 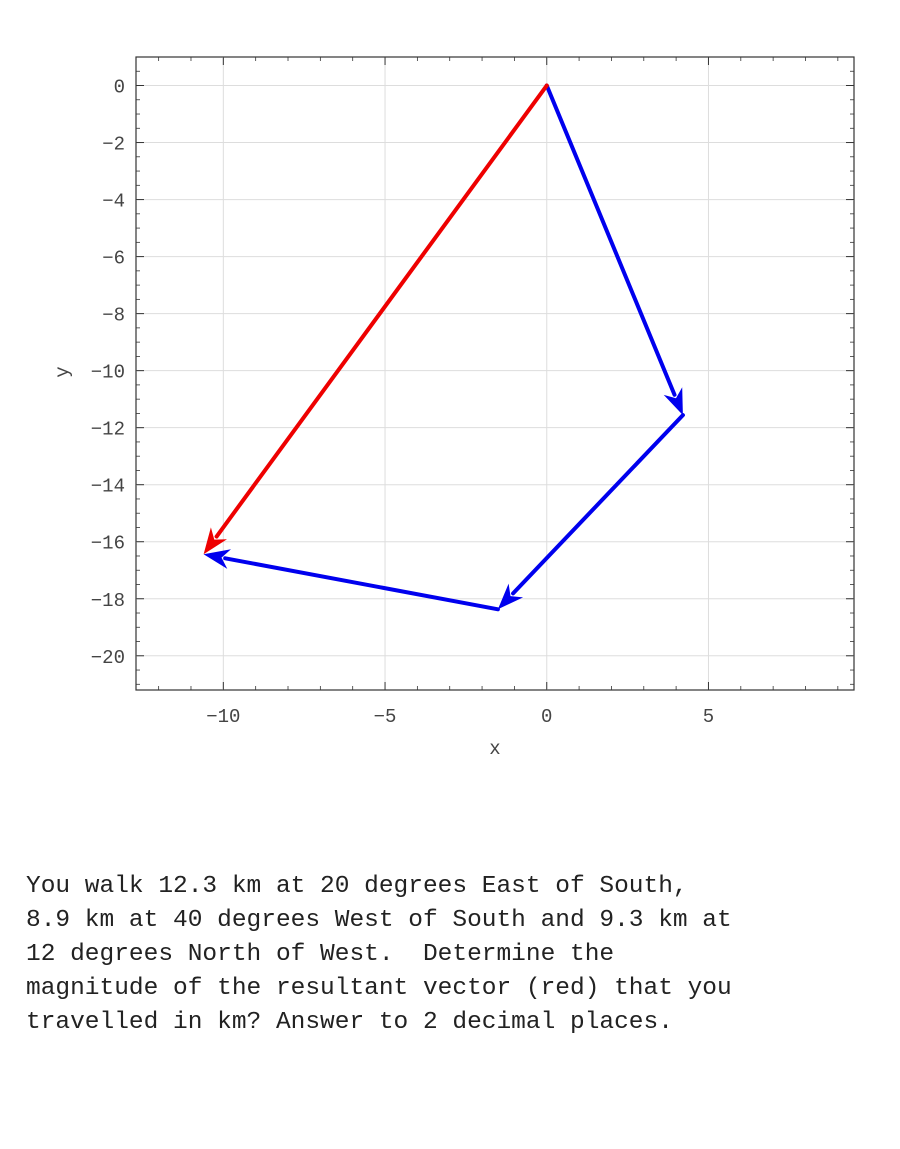 What do you see at coordinates (546, 717) in the screenshot?
I see `x-tick-label: 0` at bounding box center [546, 717].